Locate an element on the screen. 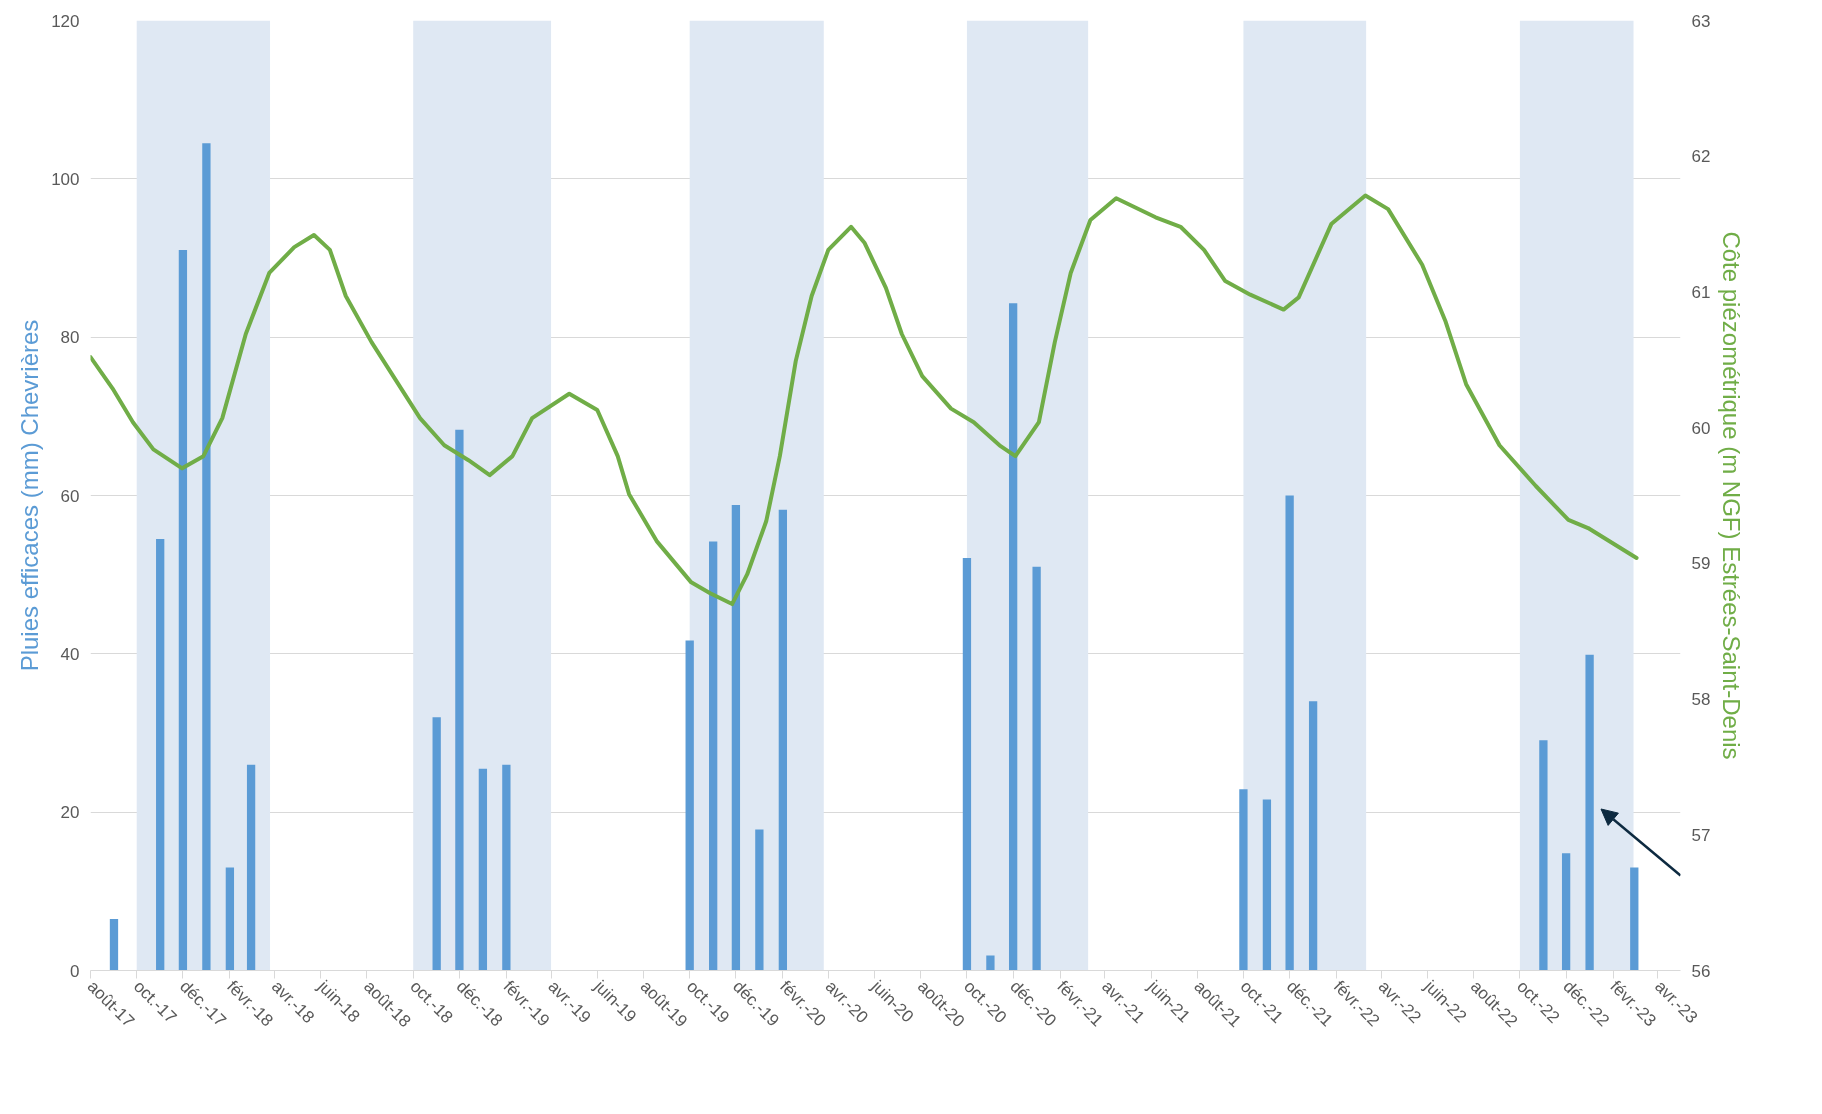 The width and height of the screenshot is (1822, 1114). y-tick-label: 80 is located at coordinates (70, 338).